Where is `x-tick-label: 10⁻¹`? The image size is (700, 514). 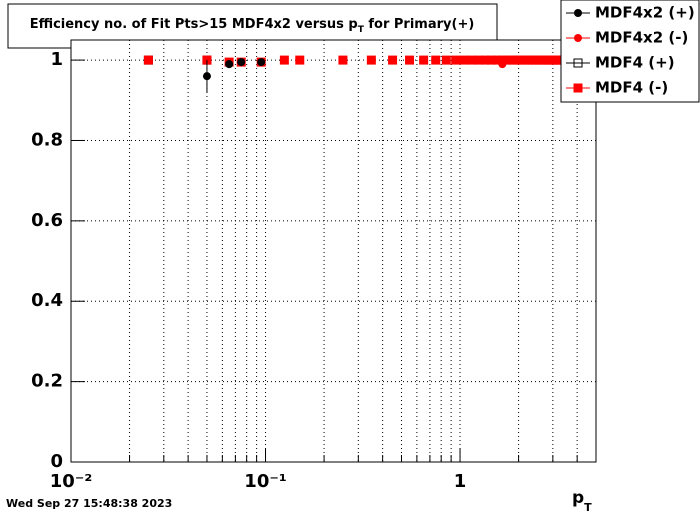 x-tick-label: 10⁻¹ is located at coordinates (265, 481).